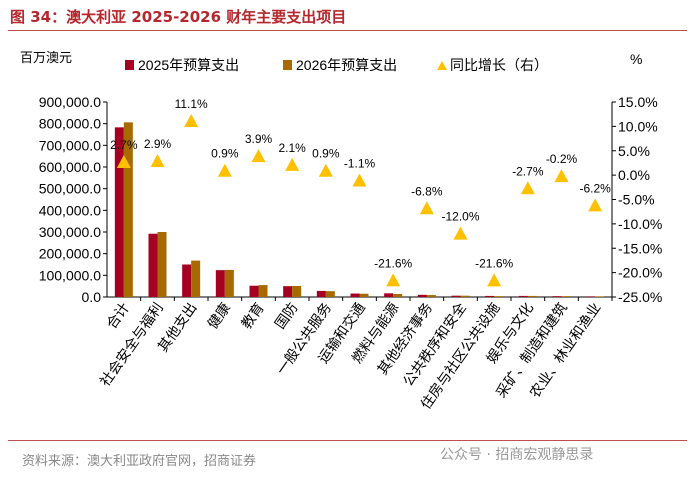 This screenshot has height=479, width=695. What do you see at coordinates (70, 167) in the screenshot?
I see `left-tick-label: 600,000.0` at bounding box center [70, 167].